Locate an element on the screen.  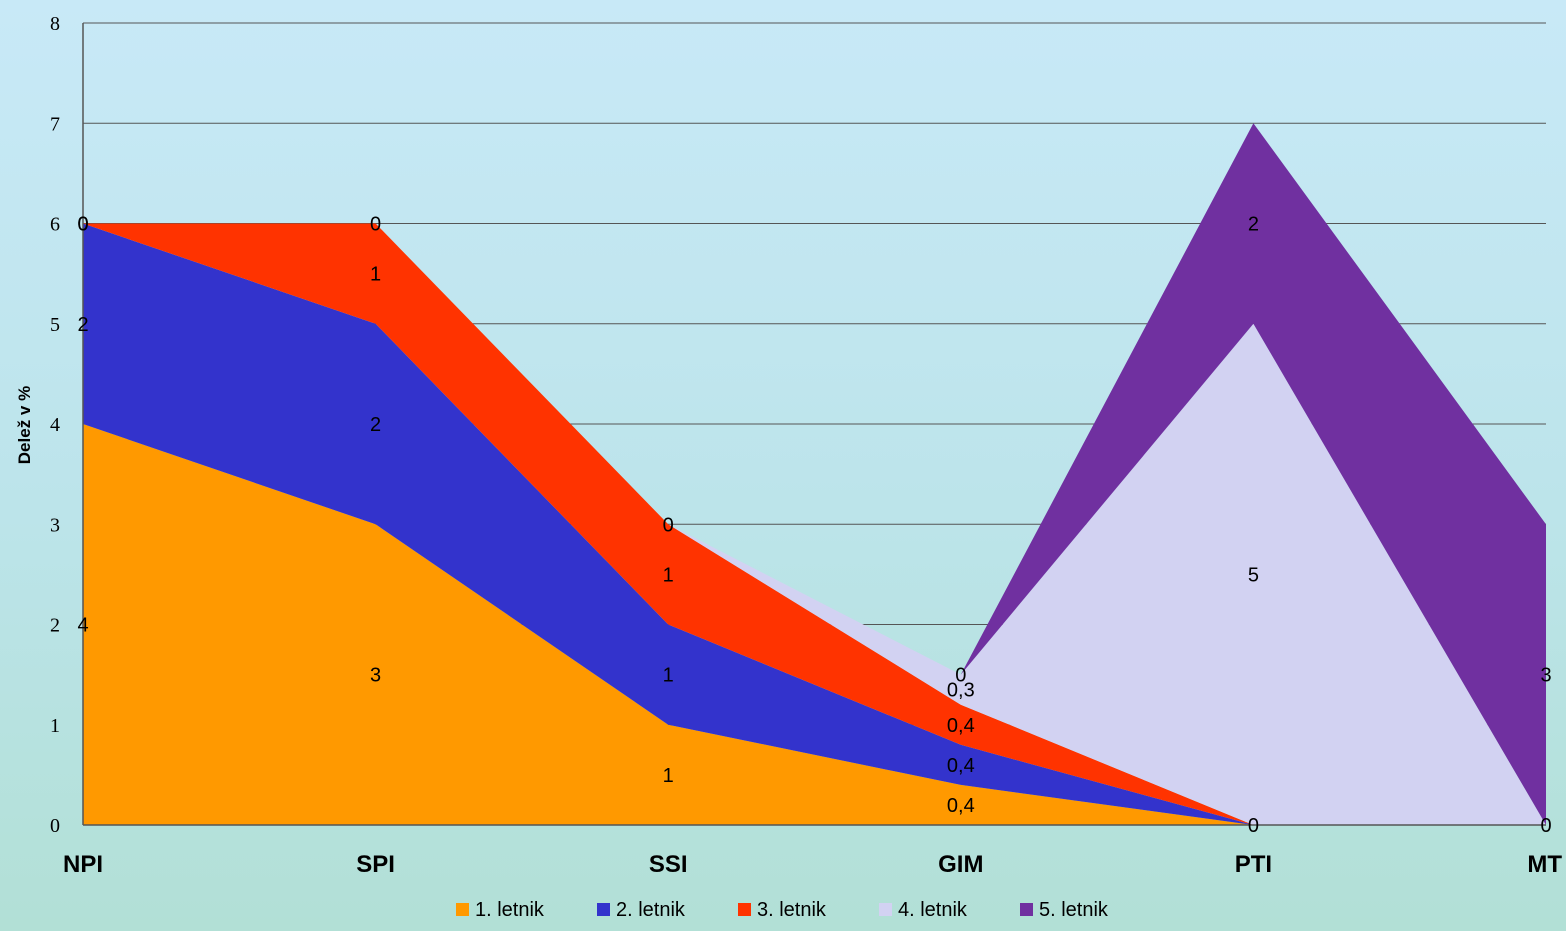
x-tick-labels: NPI SPI SSI GIM PTI MT is located at coordinates (812, 864).